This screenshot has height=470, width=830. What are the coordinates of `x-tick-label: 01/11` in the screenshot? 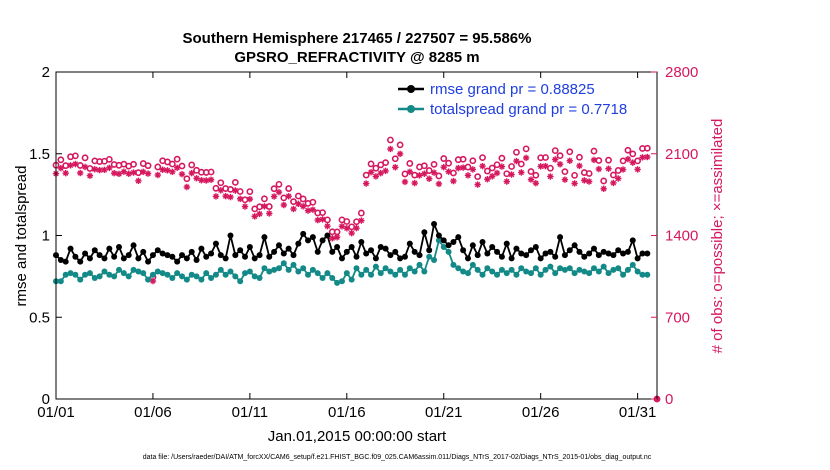 It's located at (250, 412).